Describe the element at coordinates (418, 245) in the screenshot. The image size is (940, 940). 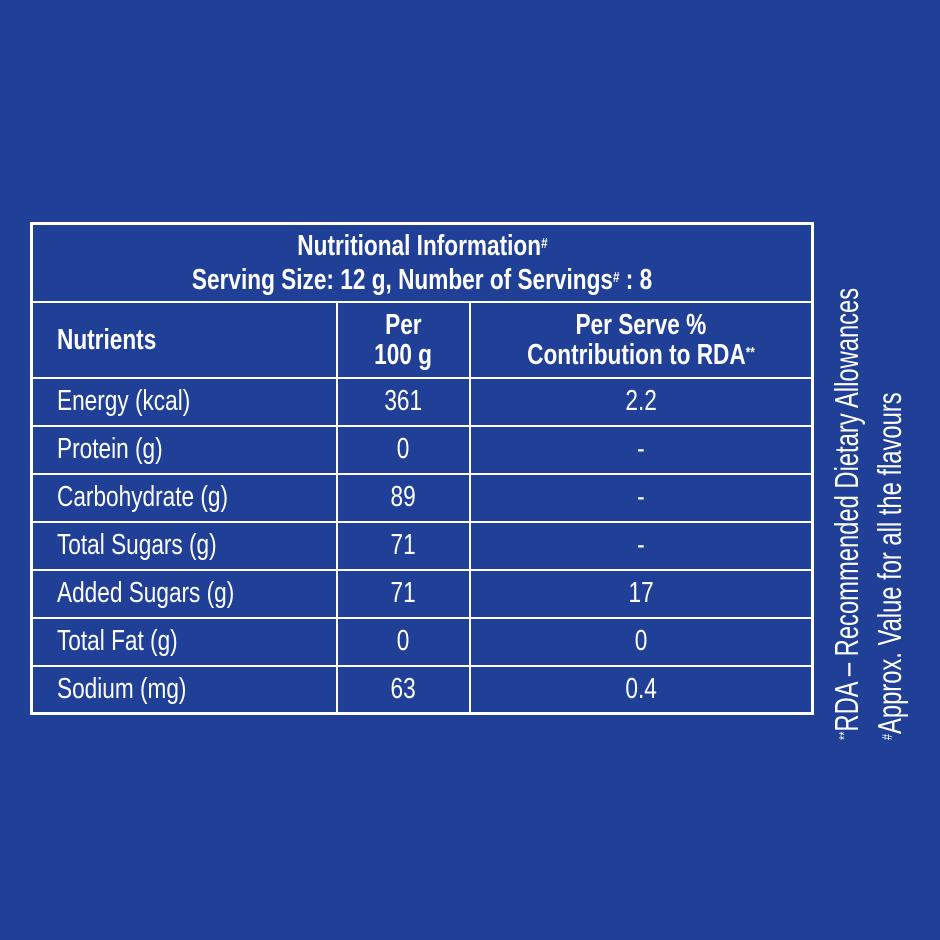
I see `title-text: Nutritional Information` at that location.